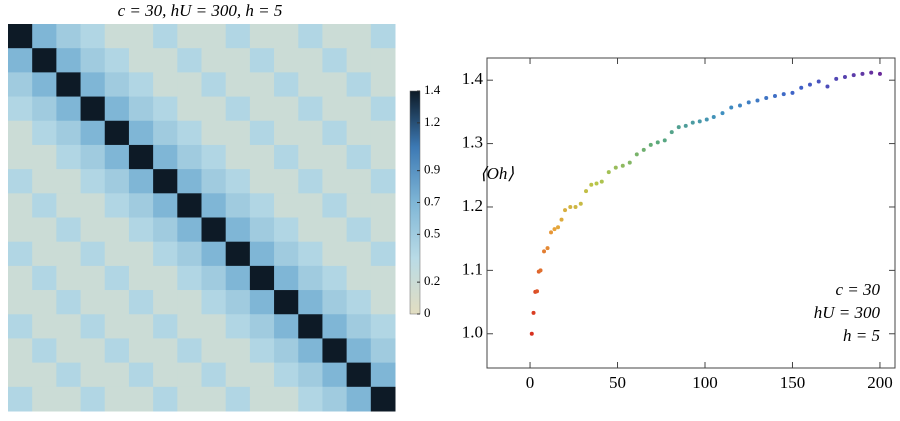  What do you see at coordinates (530, 382) in the screenshot?
I see `x-tick-label: 0` at bounding box center [530, 382].